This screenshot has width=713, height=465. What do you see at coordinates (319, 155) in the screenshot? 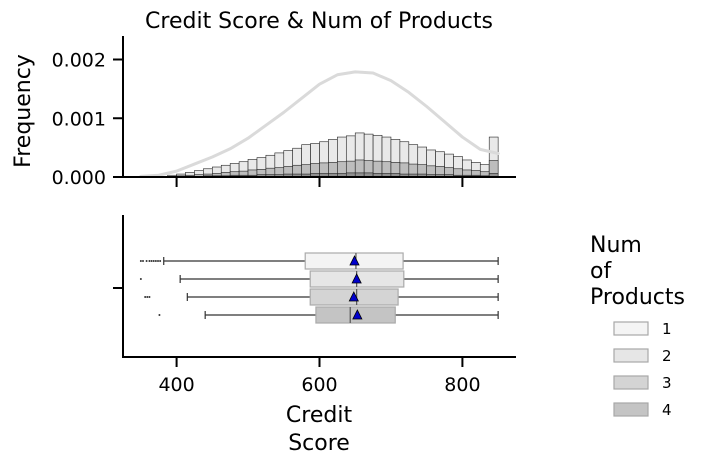
I see `histogram-bars` at bounding box center [319, 155].